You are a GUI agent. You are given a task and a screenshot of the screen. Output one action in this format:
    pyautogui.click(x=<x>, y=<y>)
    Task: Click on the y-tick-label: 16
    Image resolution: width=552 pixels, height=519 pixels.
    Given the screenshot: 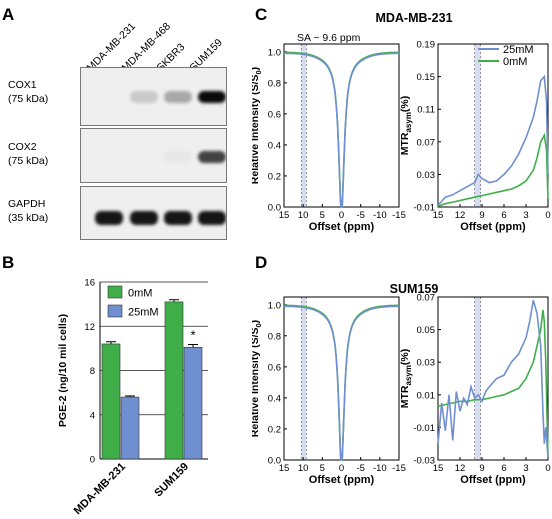 What is the action you would take?
    pyautogui.click(x=89, y=283)
    